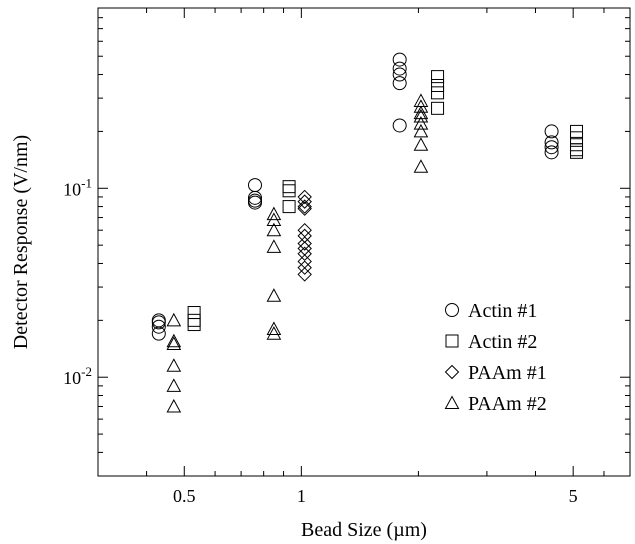 The width and height of the screenshot is (635, 544). Describe the element at coordinates (452, 372) in the screenshot. I see `legend-marker-diamond` at that location.